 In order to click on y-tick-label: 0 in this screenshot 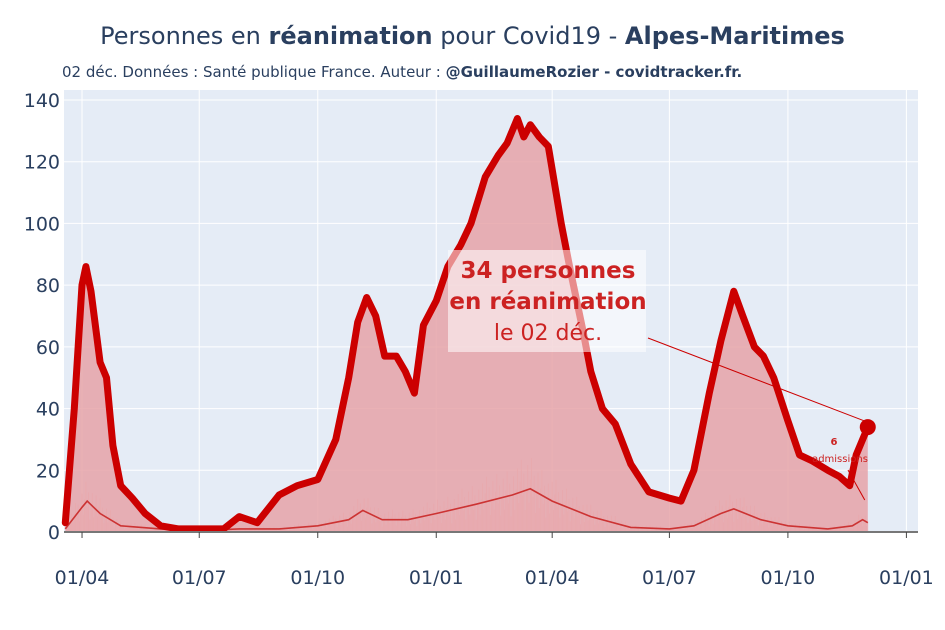, I will do `click(54, 533)`.